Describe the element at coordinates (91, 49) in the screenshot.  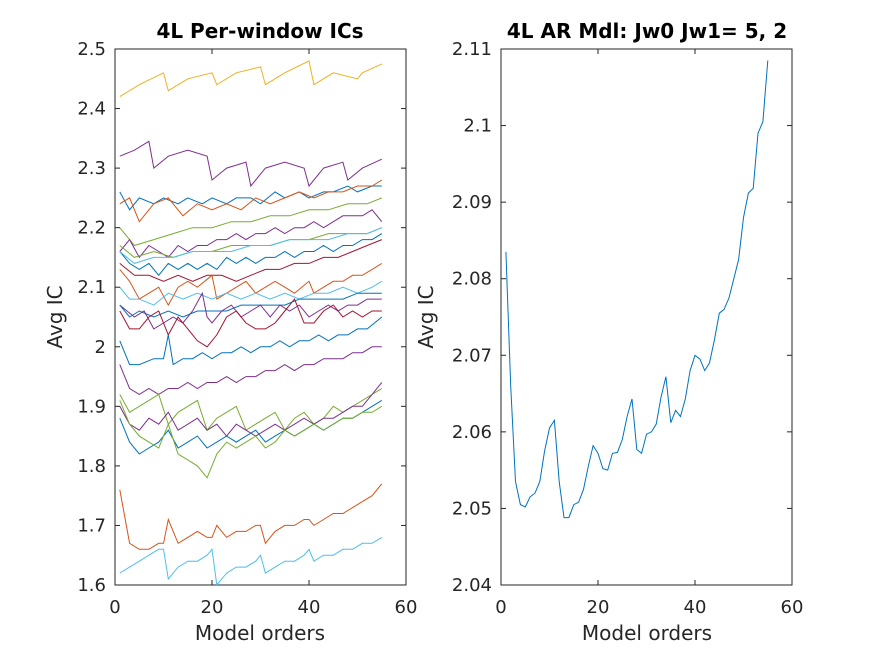
I see `left-y-tick-label: 2.5` at that location.